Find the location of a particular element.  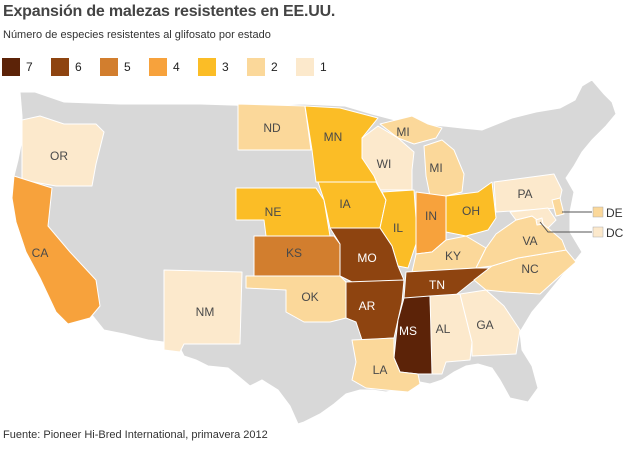

callout-line-dc is located at coordinates (565, 227).